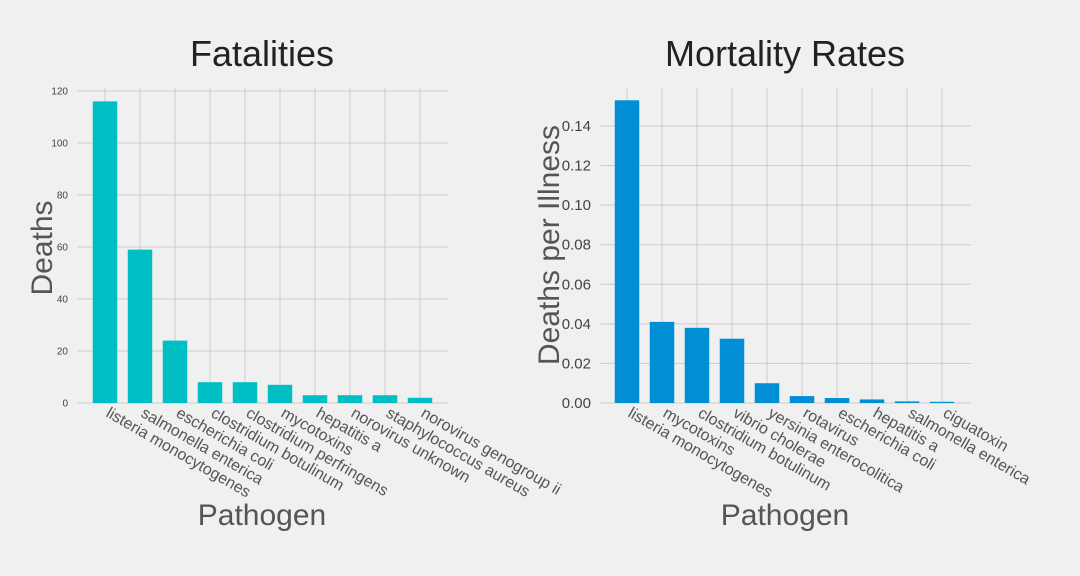 The image size is (1080, 576). Describe the element at coordinates (576, 324) in the screenshot. I see `y-tick-label: 0.04` at that location.